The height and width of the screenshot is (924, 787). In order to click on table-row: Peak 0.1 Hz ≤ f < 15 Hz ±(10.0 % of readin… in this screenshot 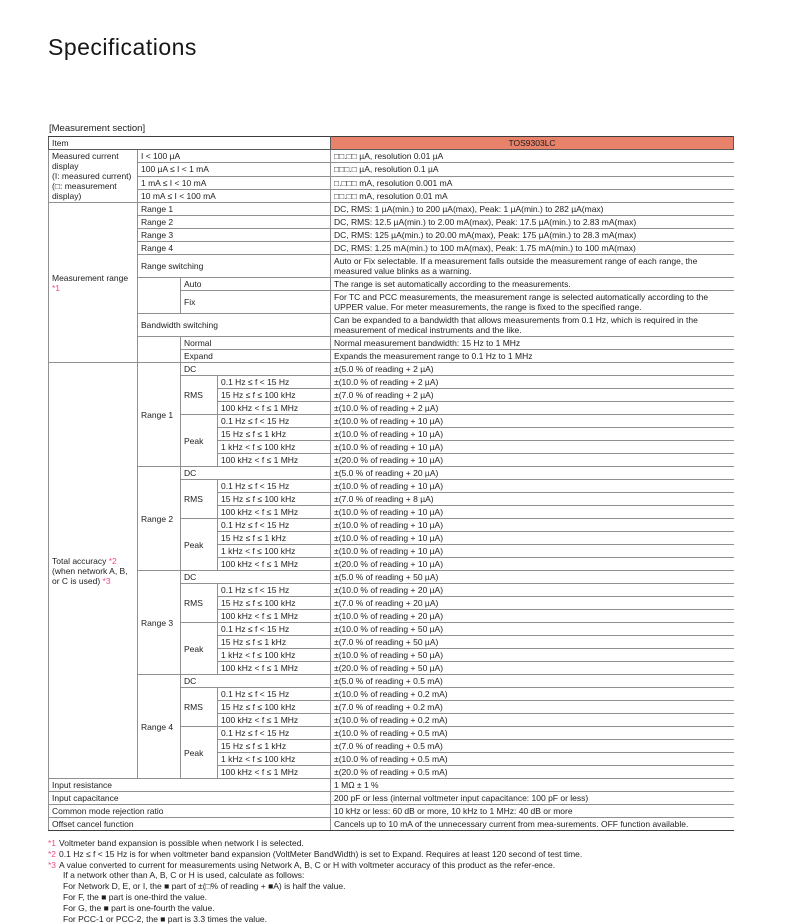, I will do `click(391, 544)`.